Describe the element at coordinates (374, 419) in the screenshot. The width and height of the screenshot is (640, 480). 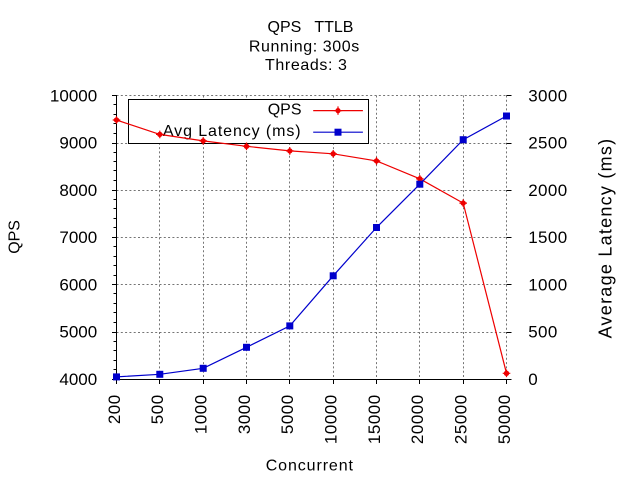
I see `svg-text: 15000` at that location.